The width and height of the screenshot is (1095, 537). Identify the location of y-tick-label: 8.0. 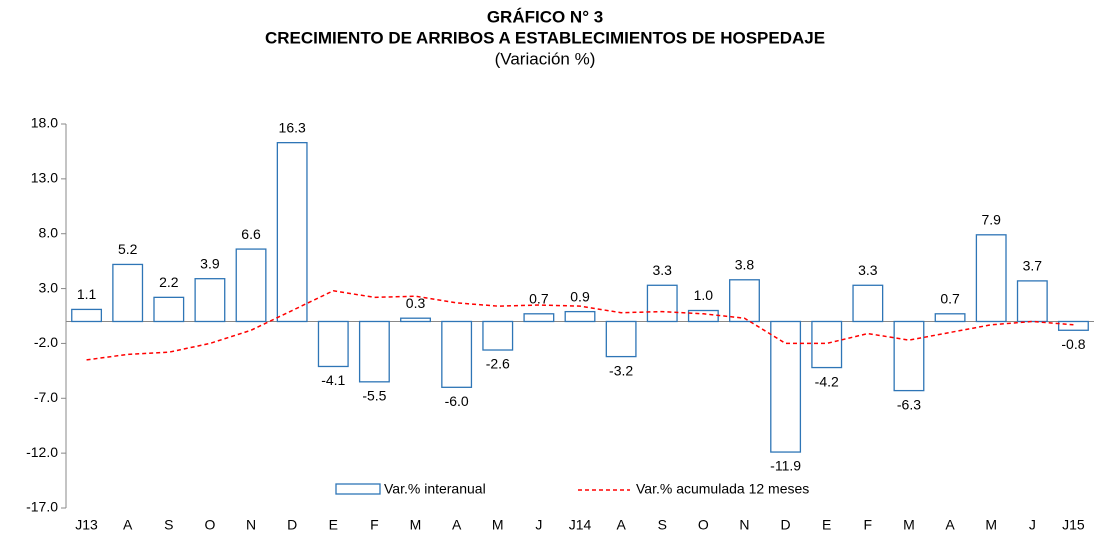
(49, 232).